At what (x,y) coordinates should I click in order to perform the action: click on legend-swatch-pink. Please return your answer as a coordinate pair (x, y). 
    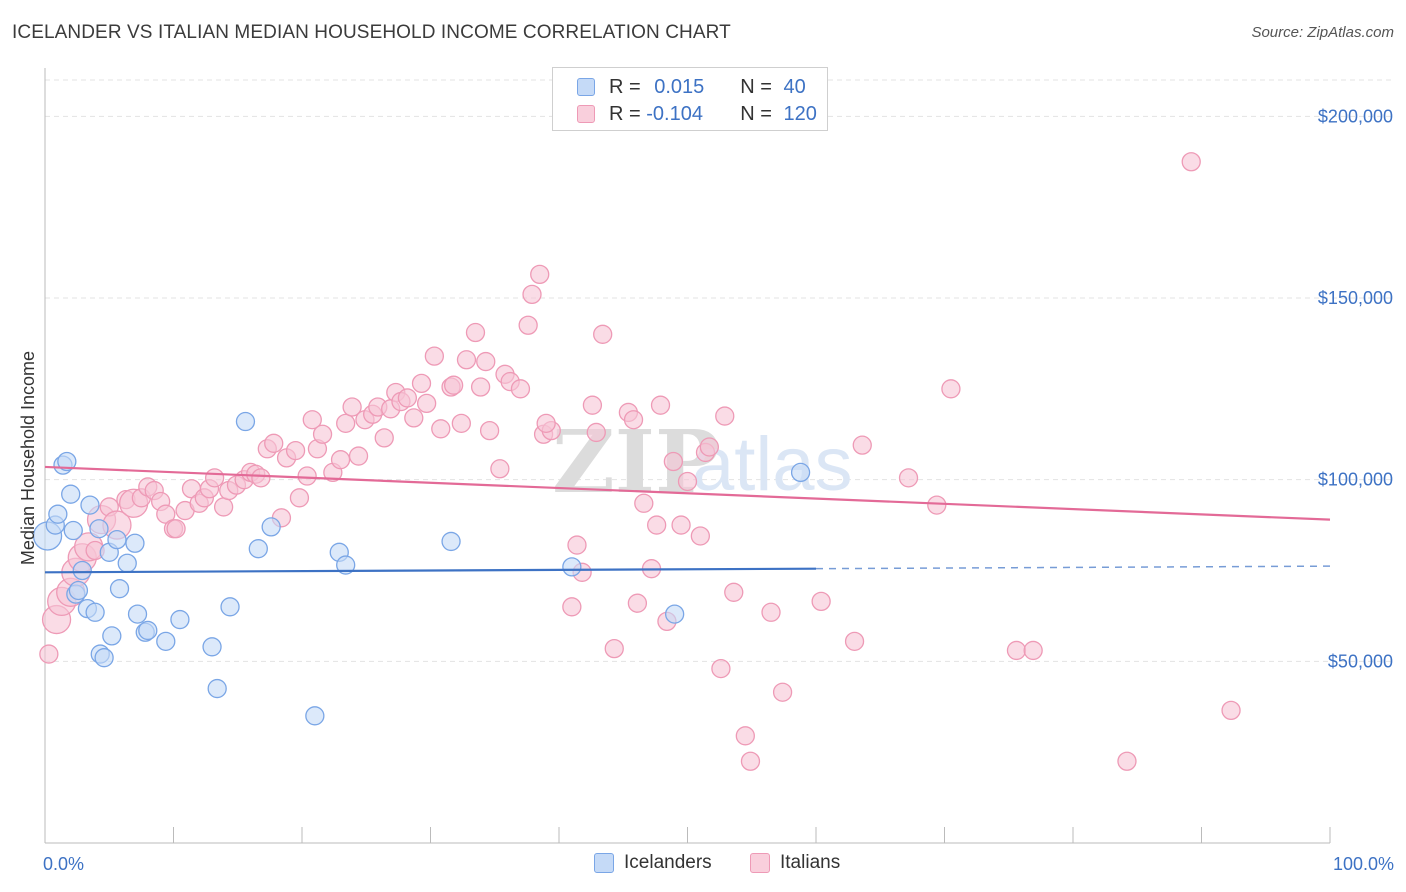
    Looking at the image, I should click on (586, 114).